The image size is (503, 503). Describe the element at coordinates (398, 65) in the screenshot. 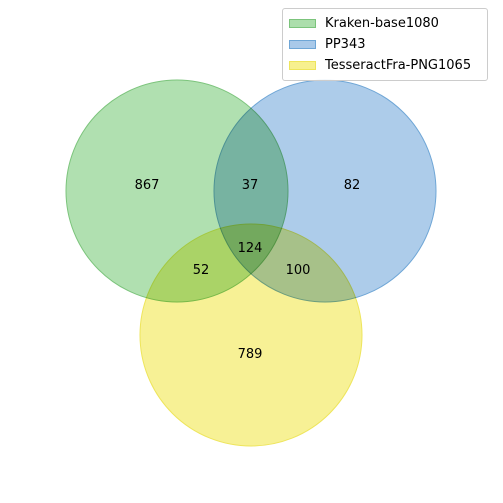

I see `legend-label-tesseract: TesseractFra-PNG1065` at that location.